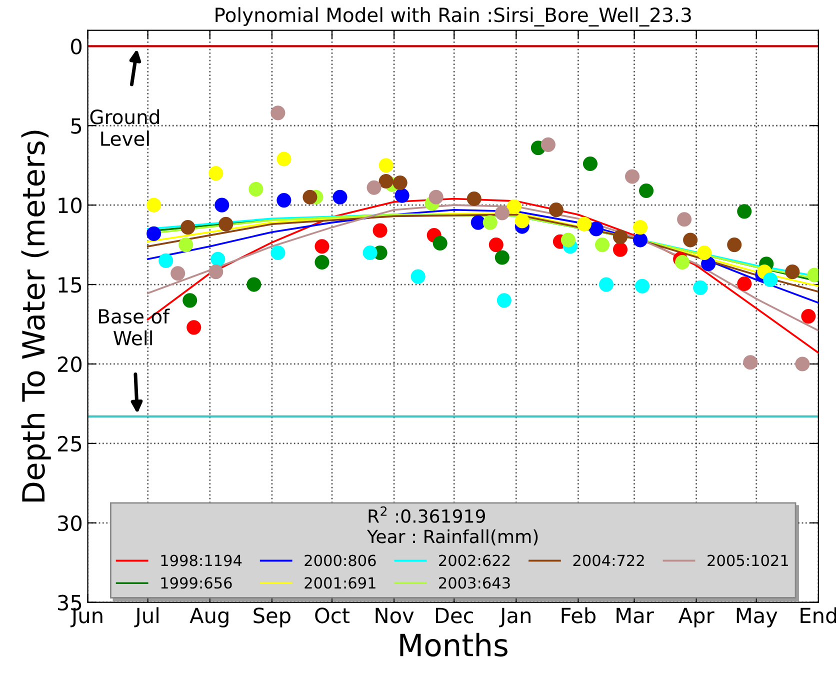  Describe the element at coordinates (124, 127) in the screenshot. I see `annotation: Ground Level` at that location.